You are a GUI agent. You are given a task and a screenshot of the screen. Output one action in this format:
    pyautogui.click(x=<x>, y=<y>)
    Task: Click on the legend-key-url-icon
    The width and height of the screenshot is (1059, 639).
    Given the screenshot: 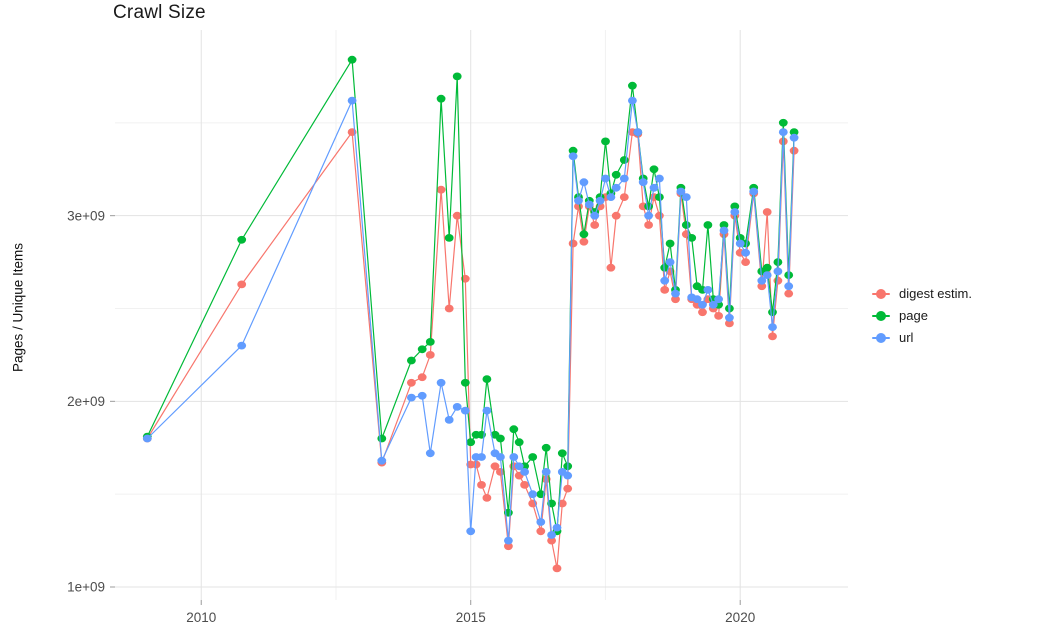 What is the action you would take?
    pyautogui.click(x=881, y=338)
    